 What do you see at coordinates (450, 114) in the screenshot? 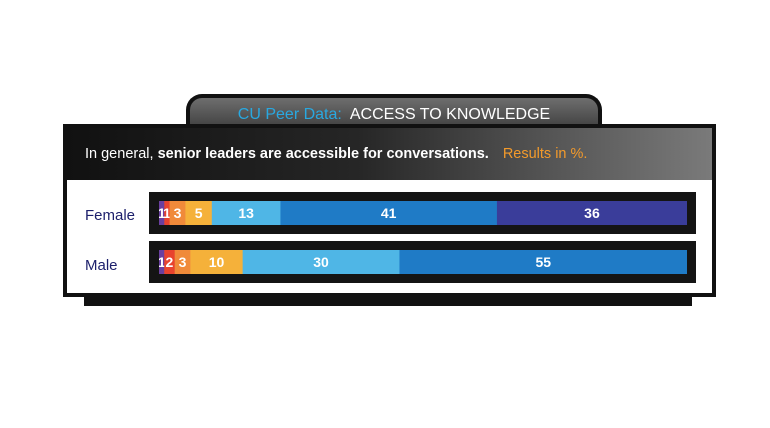
I see `chart-title: ACCESS TO KNOWLEDGE` at bounding box center [450, 114].